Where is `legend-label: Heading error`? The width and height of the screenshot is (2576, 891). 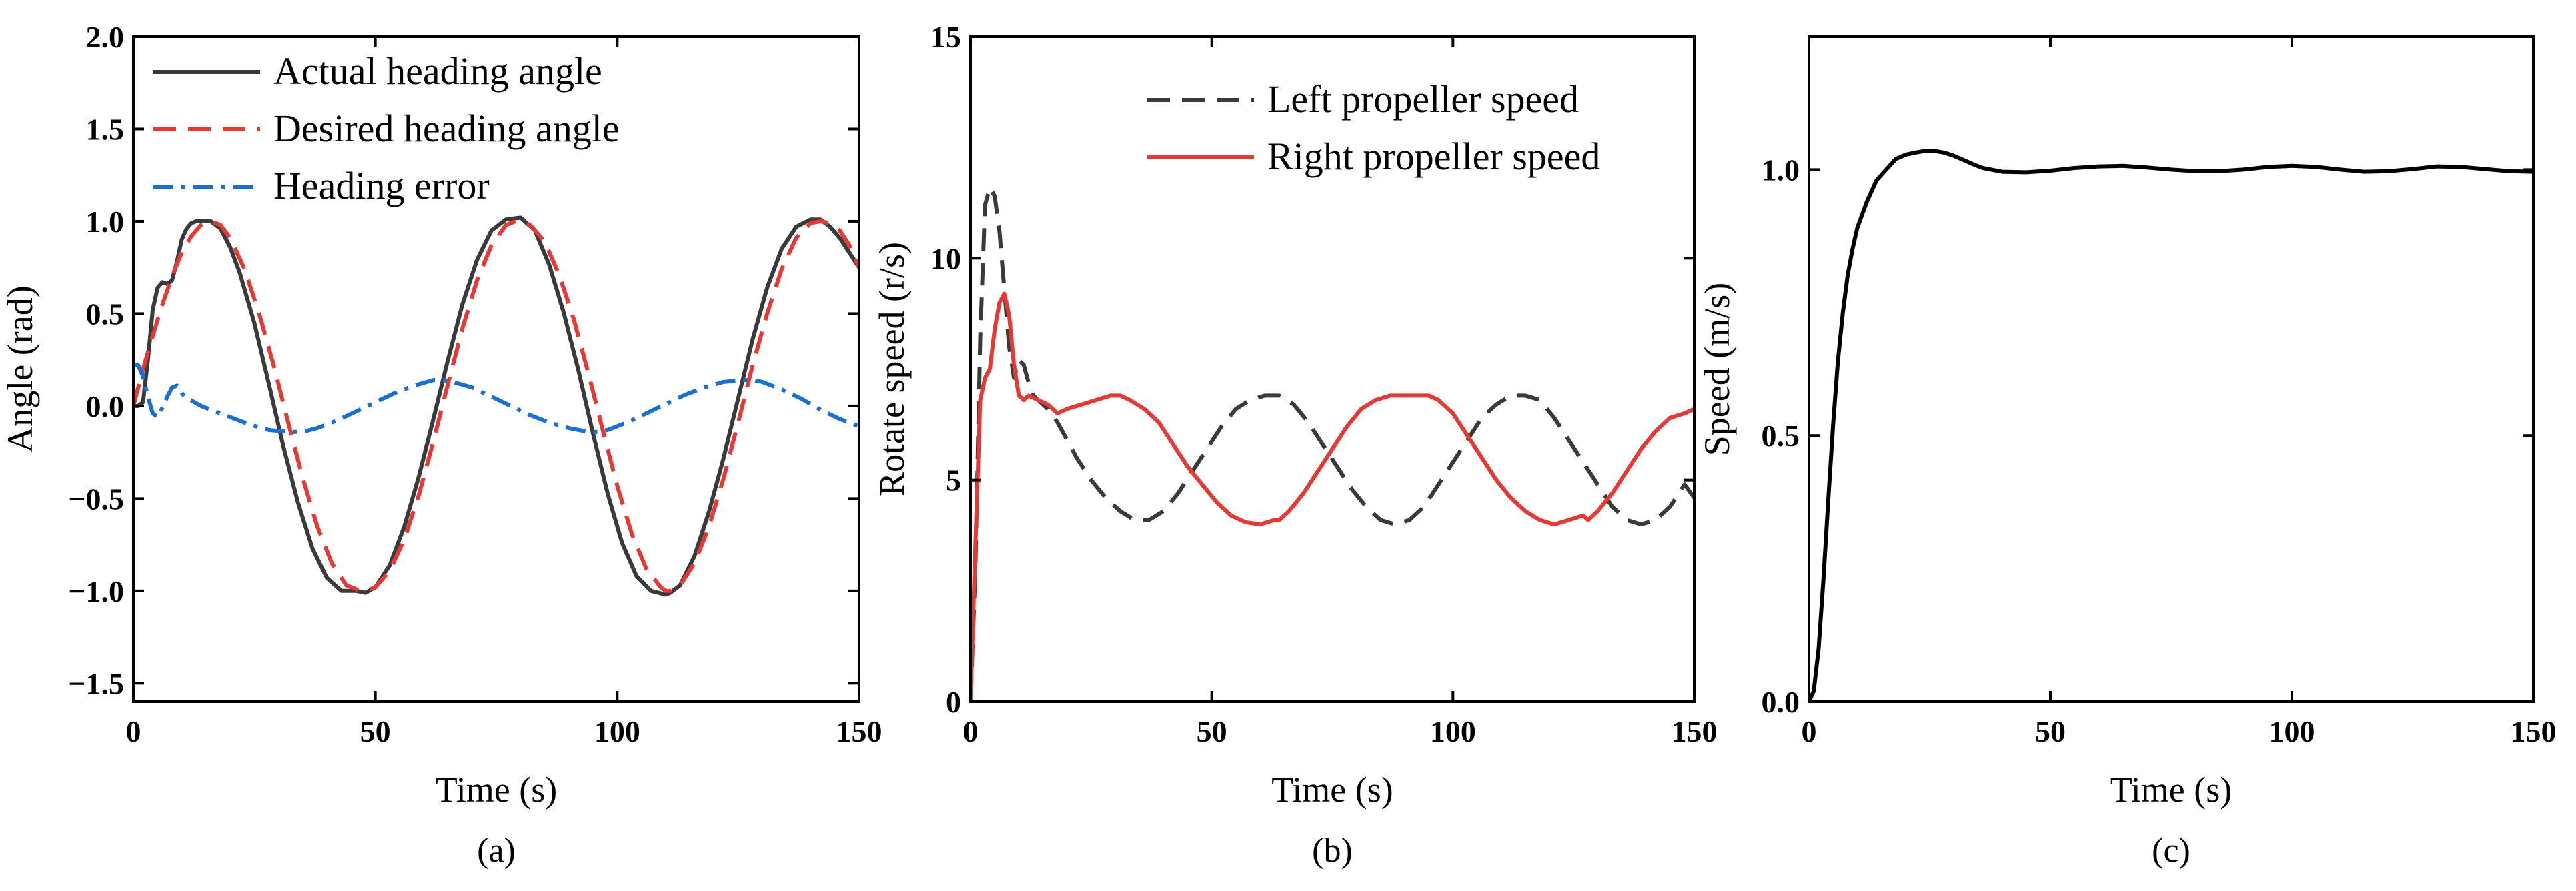
legend-label: Heading error is located at coordinates (382, 186).